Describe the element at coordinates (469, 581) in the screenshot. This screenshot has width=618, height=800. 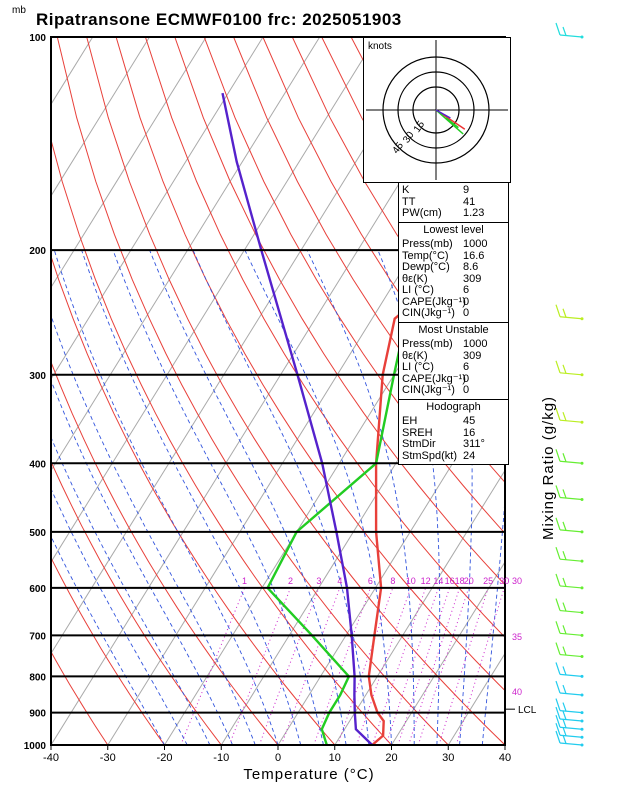
I see `mixing-ratio-label: 20` at that location.